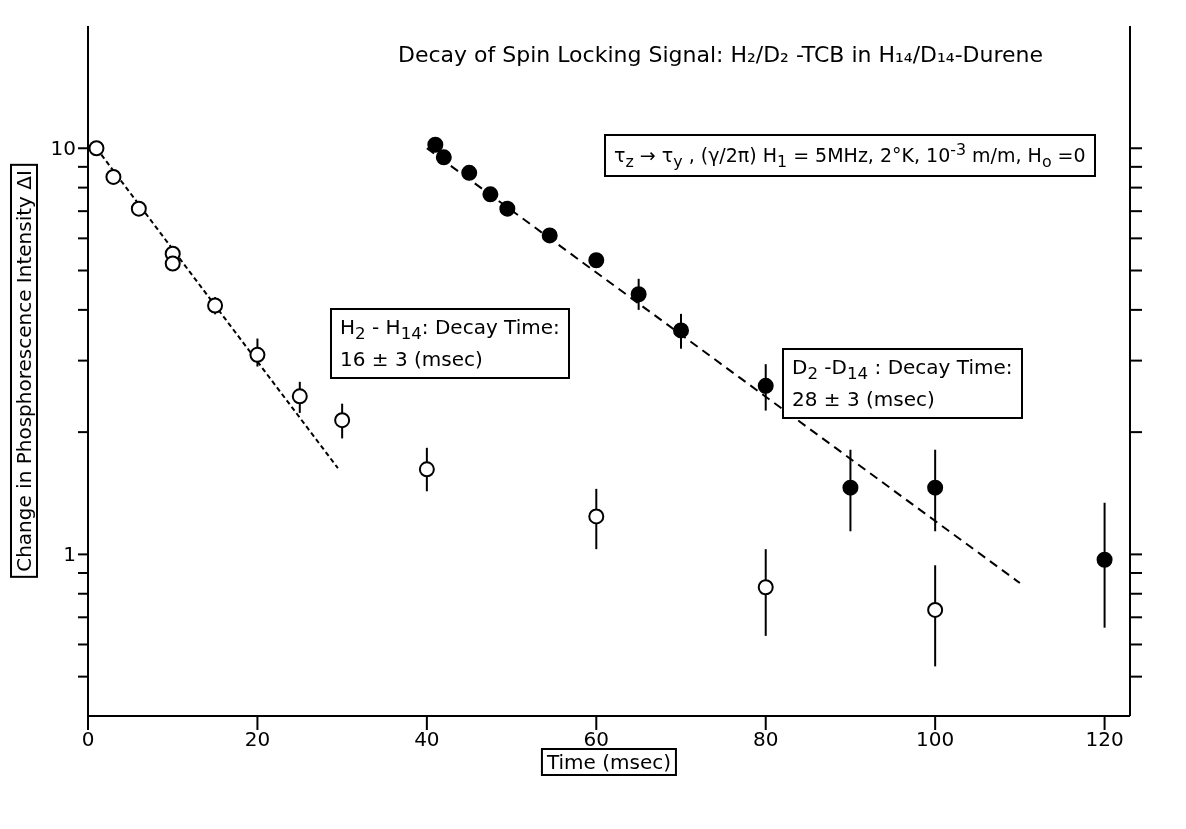  I want to click on annotation: D$_{2}$ -D$_{14}$ : Decay Time: 28 ± 3 (msec), so click(902, 383).